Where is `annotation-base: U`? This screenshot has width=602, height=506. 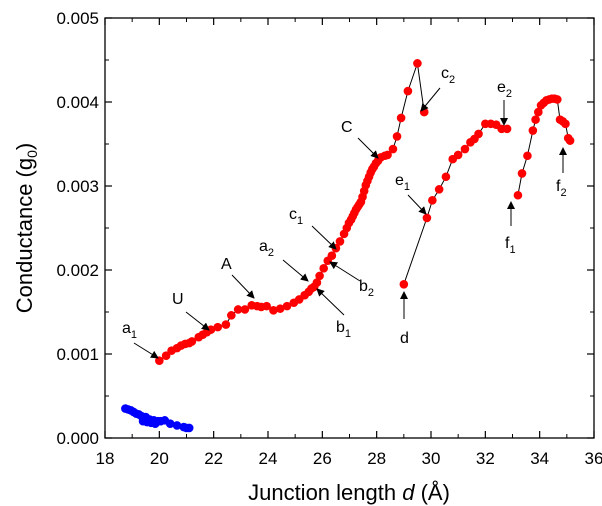
annotation-base: U is located at coordinates (178, 299).